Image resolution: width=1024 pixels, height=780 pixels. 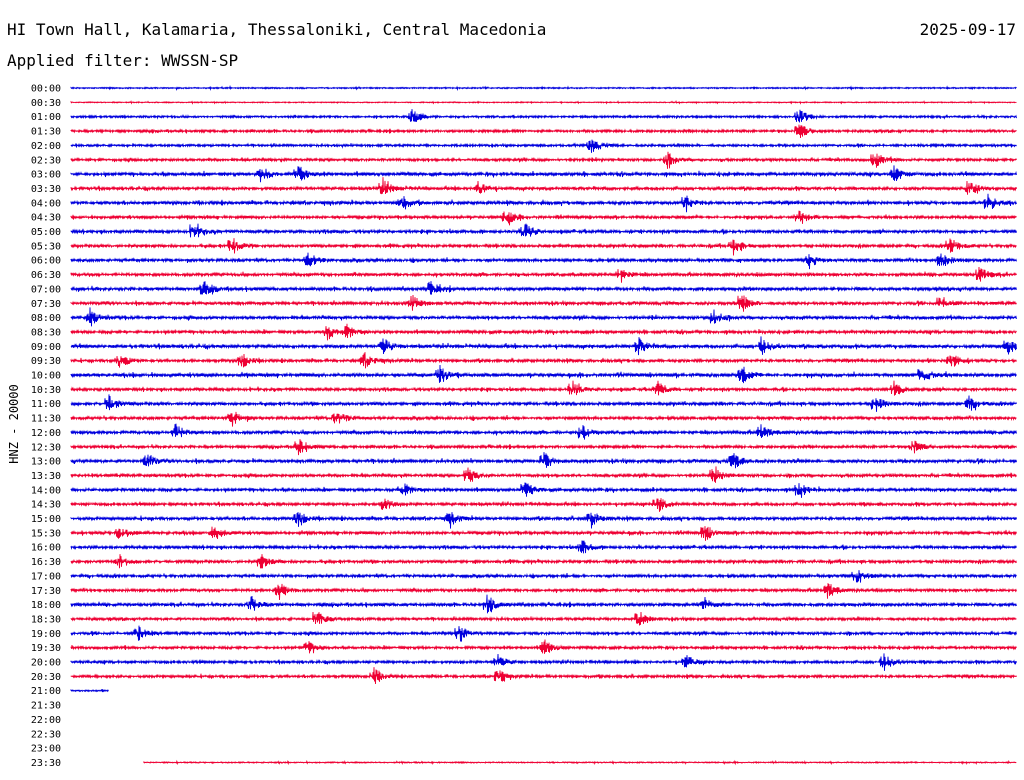 What do you see at coordinates (46, 605) in the screenshot?
I see `time-label: 18:00` at bounding box center [46, 605].